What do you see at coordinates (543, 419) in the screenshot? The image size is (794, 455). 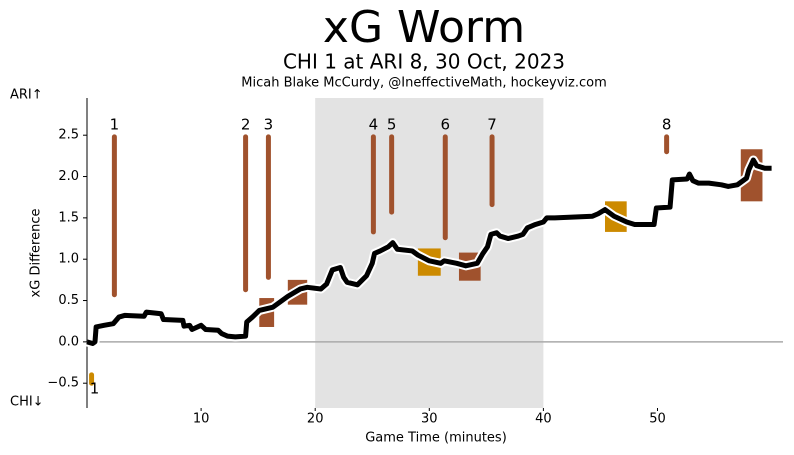 I see `x-tick-label: 40` at bounding box center [543, 419].